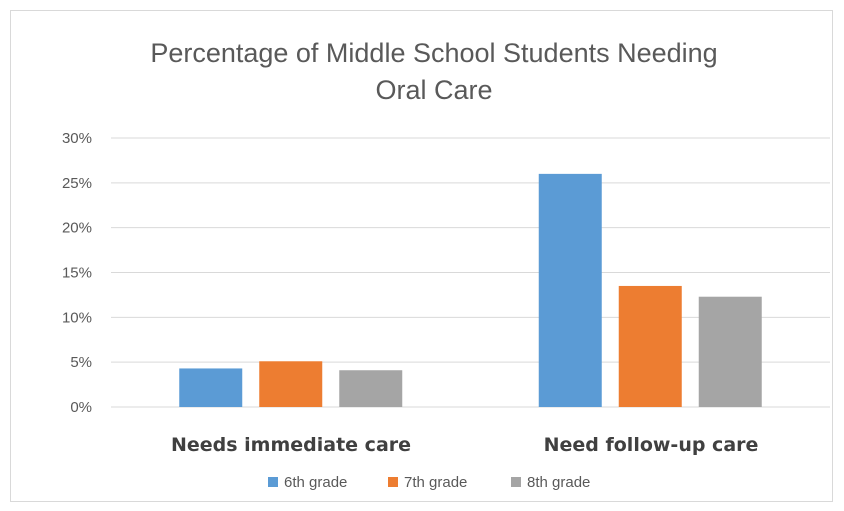 The width and height of the screenshot is (844, 511). I want to click on bar-6th-grade-follow-up, so click(570, 290).